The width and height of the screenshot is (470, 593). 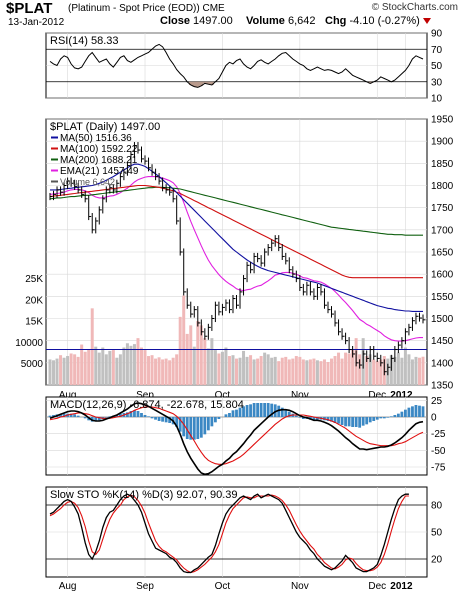 I want to click on sto-tick-label: 20, so click(x=437, y=560).